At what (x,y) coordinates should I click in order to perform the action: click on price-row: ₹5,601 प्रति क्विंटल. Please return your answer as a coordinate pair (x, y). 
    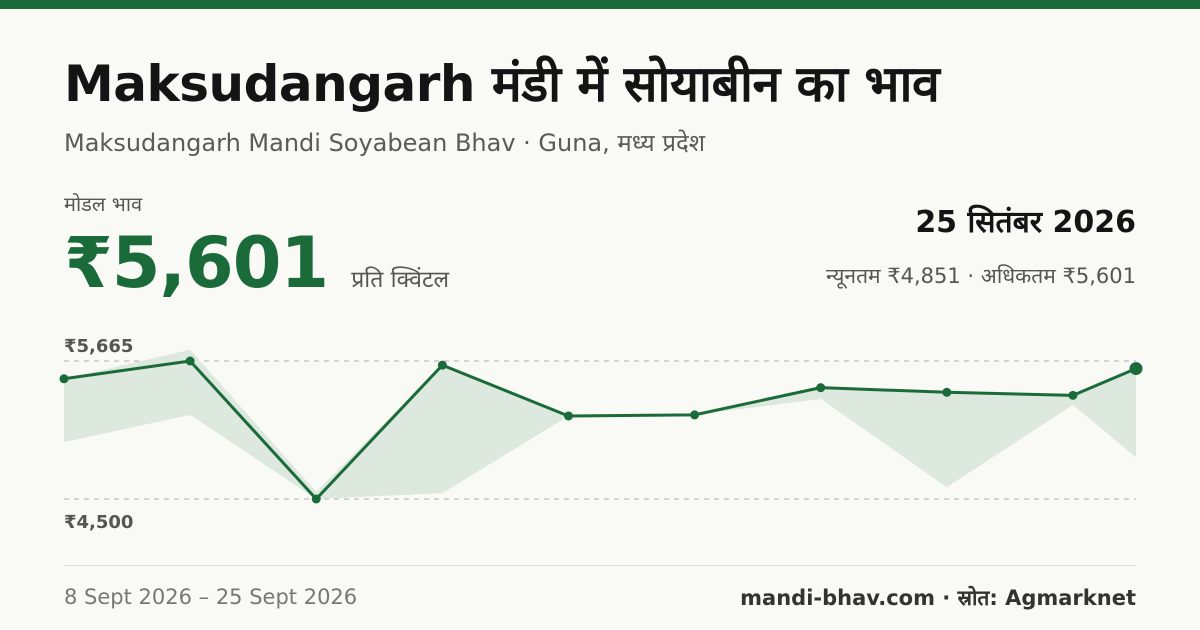
    Looking at the image, I should click on (256, 263).